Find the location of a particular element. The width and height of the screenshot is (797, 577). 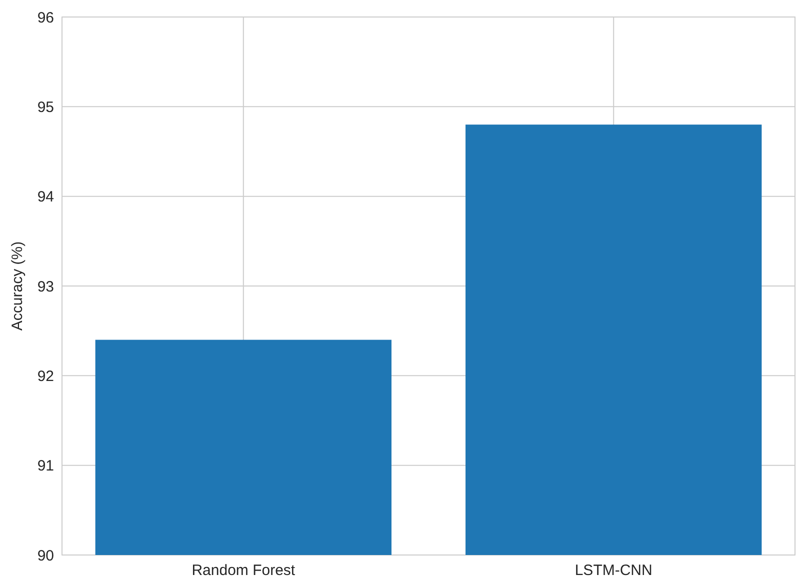

y-tick-label: 91 is located at coordinates (45, 466).